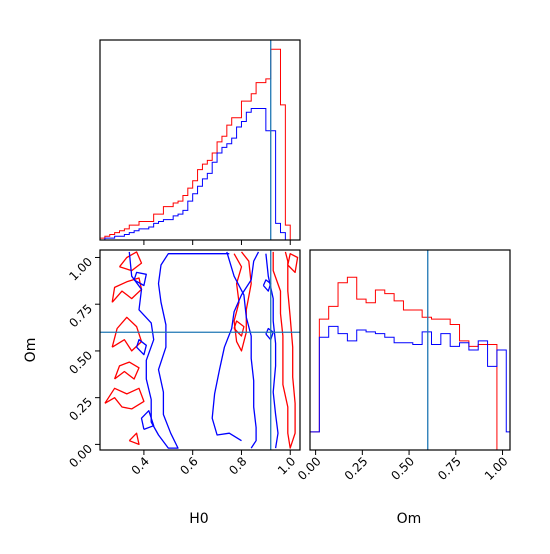 The image size is (550, 554). What do you see at coordinates (496, 468) in the screenshot?
I see `om-hist-x-tick-label-4: 1.00` at bounding box center [496, 468].